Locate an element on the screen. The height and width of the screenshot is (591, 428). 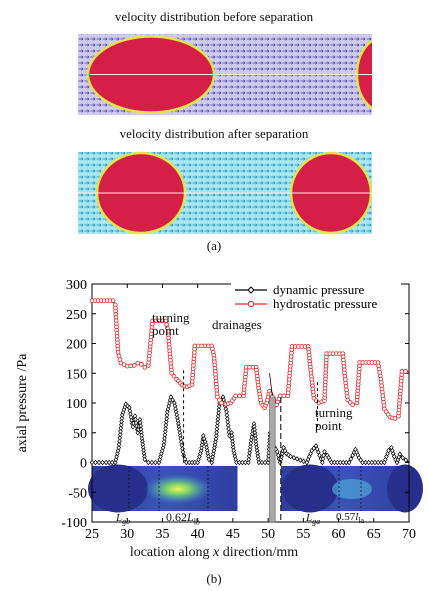
legend-label: dynamic pressure is located at coordinates (319, 289).